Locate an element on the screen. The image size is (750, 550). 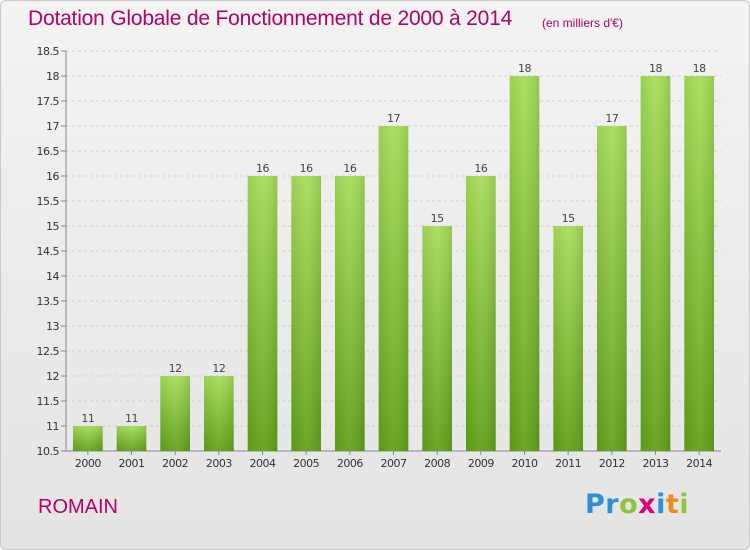
bar-shade-2010 is located at coordinates (524, 263).